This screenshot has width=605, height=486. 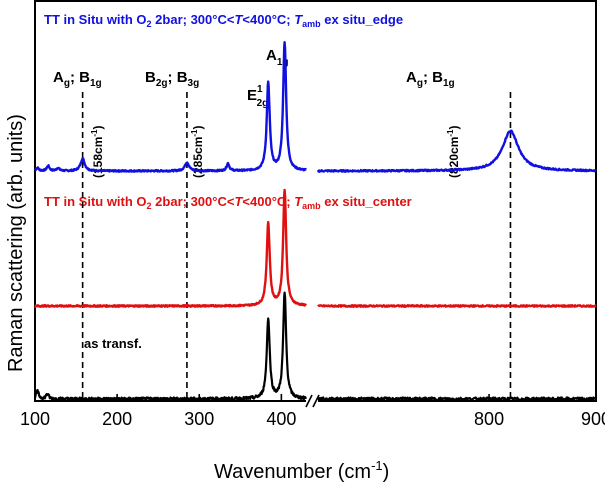 I want to click on peak-label-e2g: E1 2g, so click(x=257, y=96).